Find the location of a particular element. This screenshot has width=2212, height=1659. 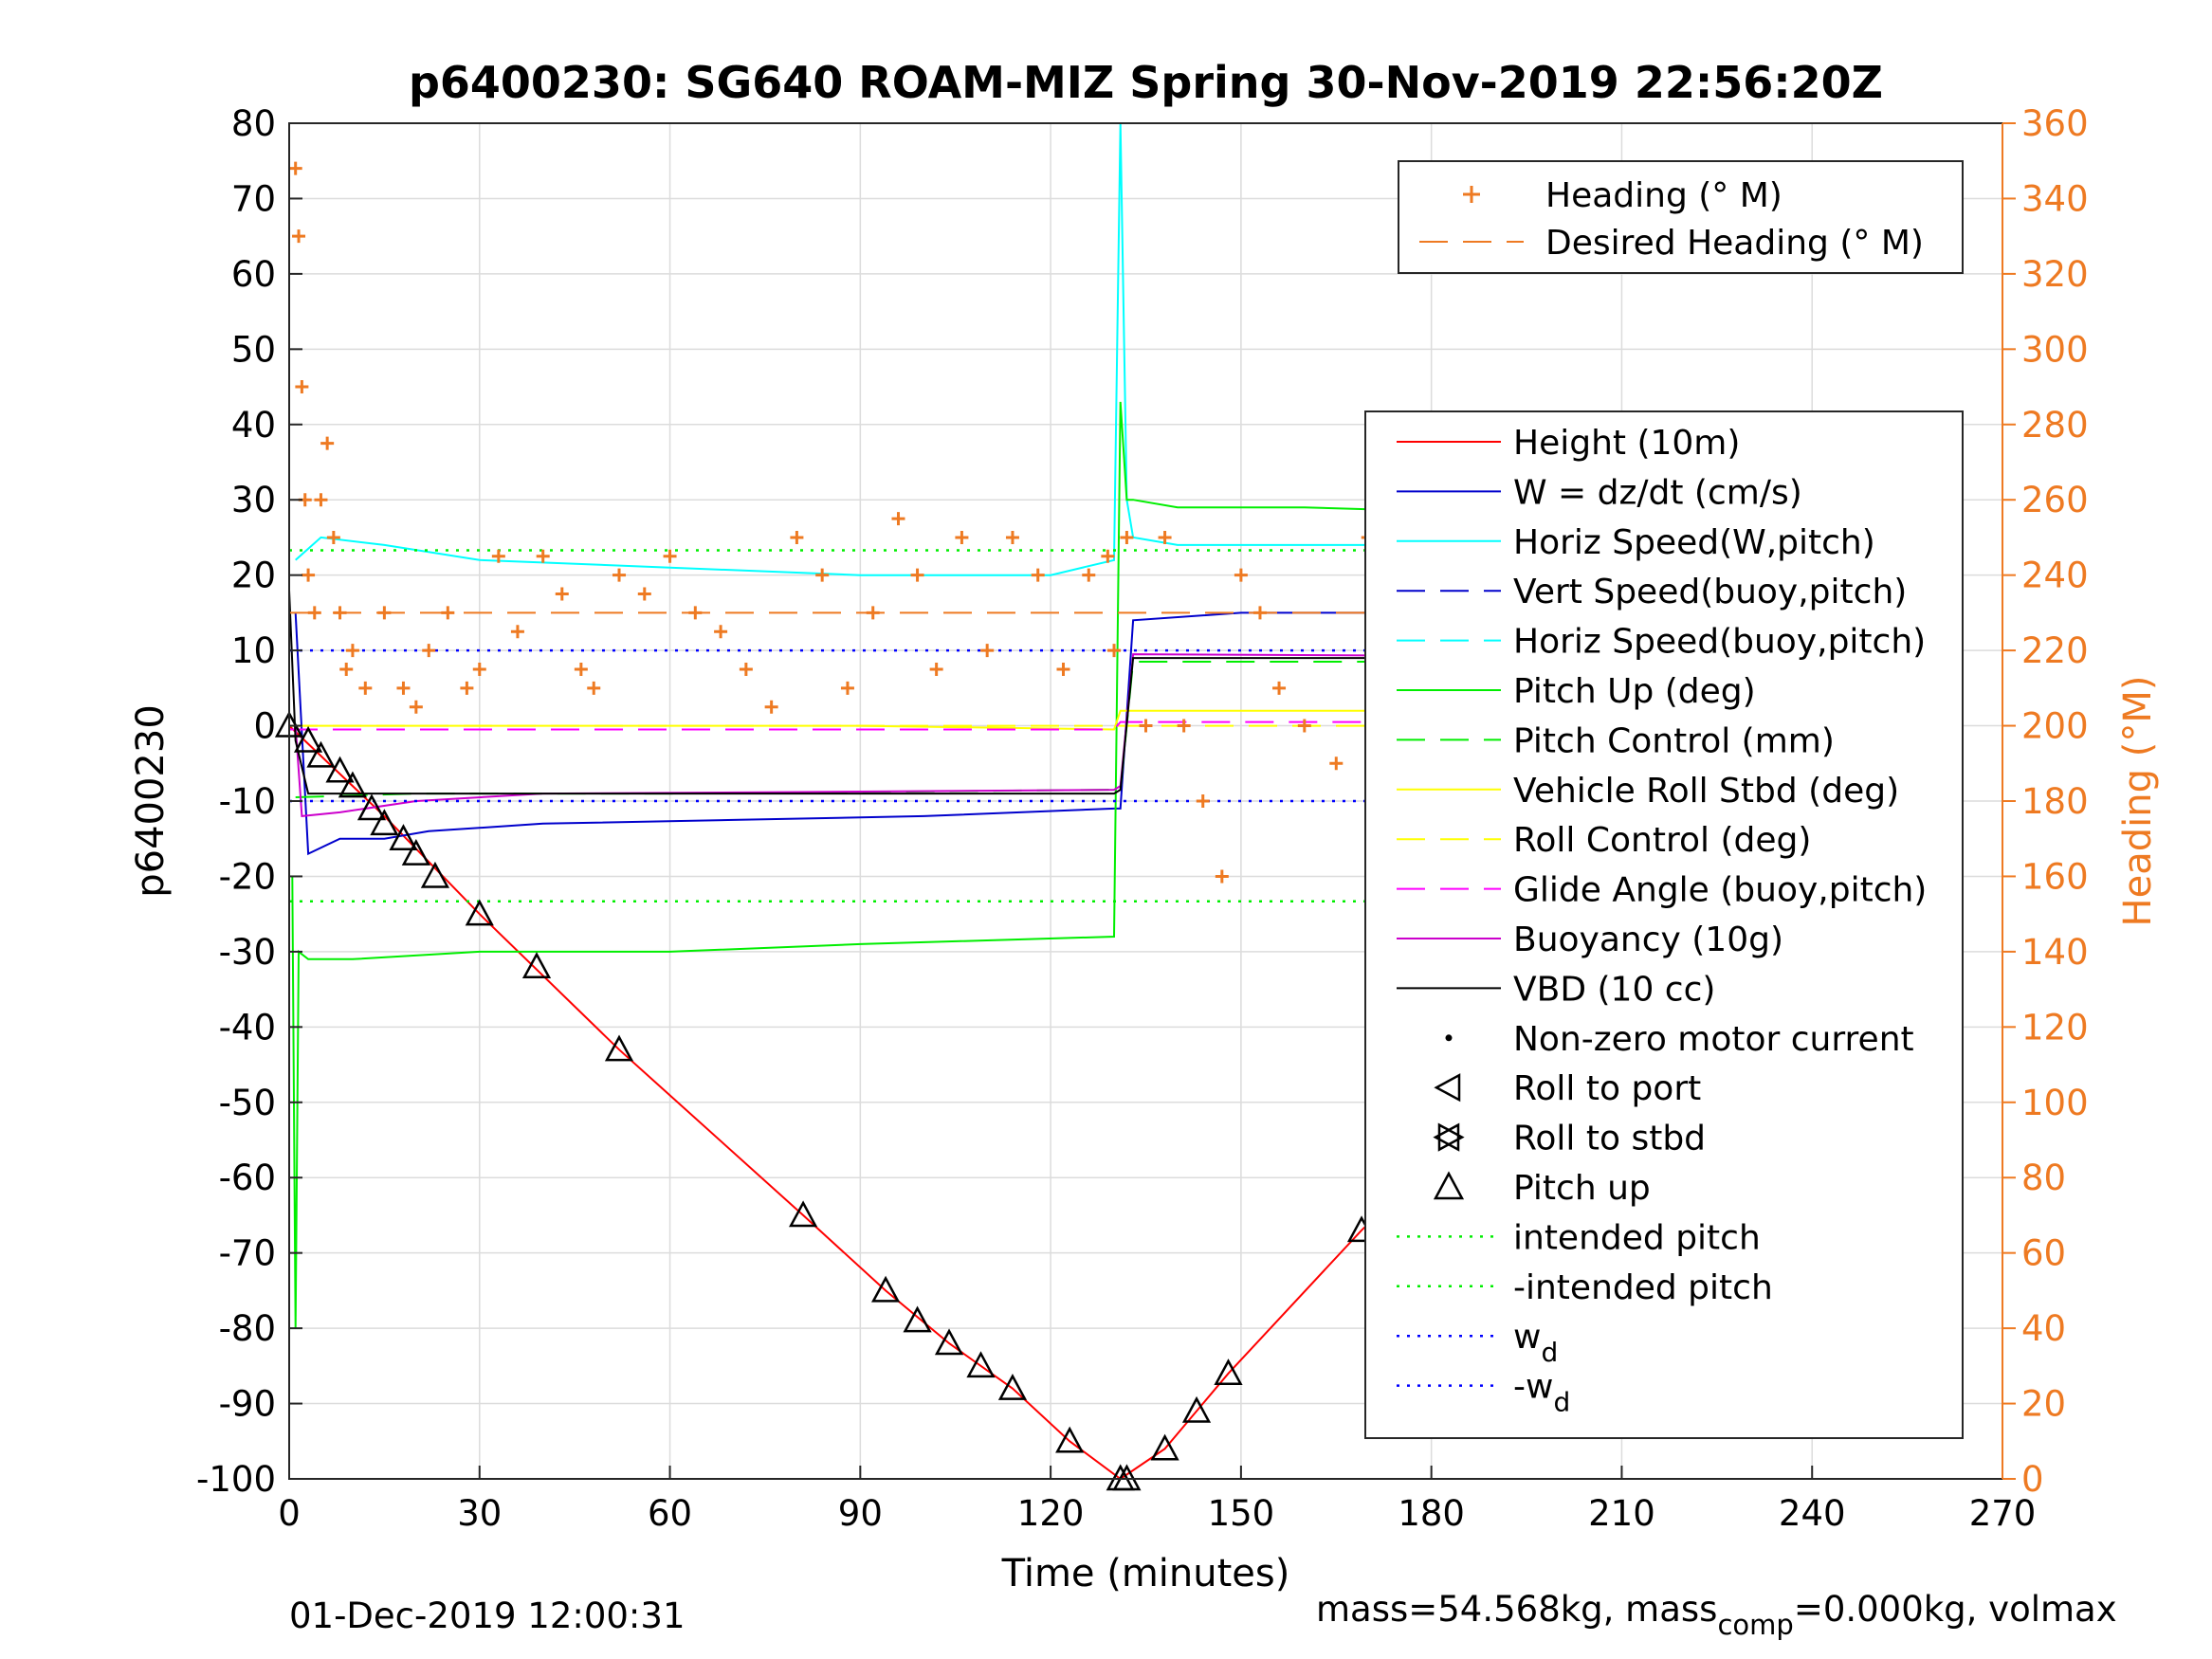

legend-label: Height (10m) is located at coordinates (1626, 443).